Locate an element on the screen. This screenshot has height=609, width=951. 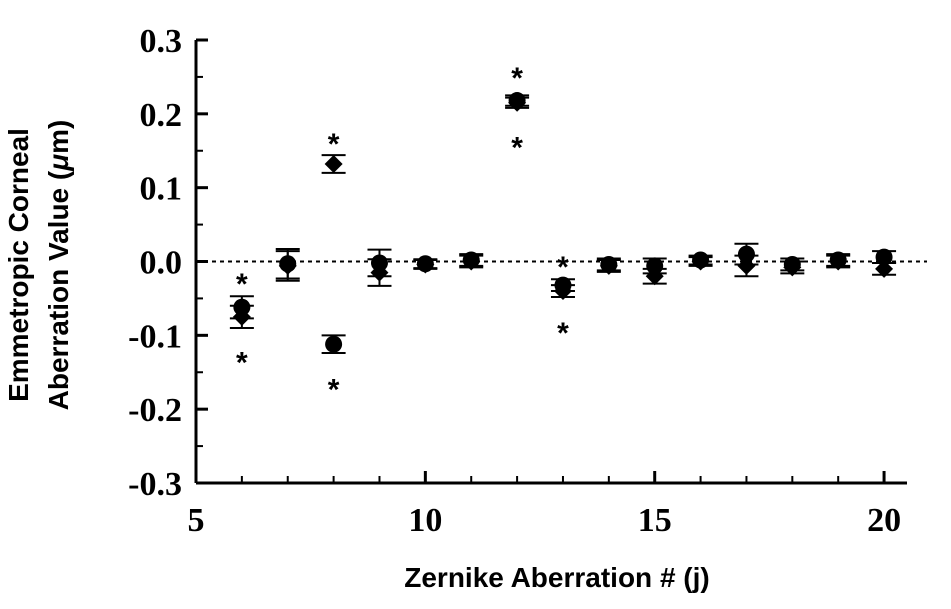
x-tick-label: 10 is located at coordinates (425, 520).